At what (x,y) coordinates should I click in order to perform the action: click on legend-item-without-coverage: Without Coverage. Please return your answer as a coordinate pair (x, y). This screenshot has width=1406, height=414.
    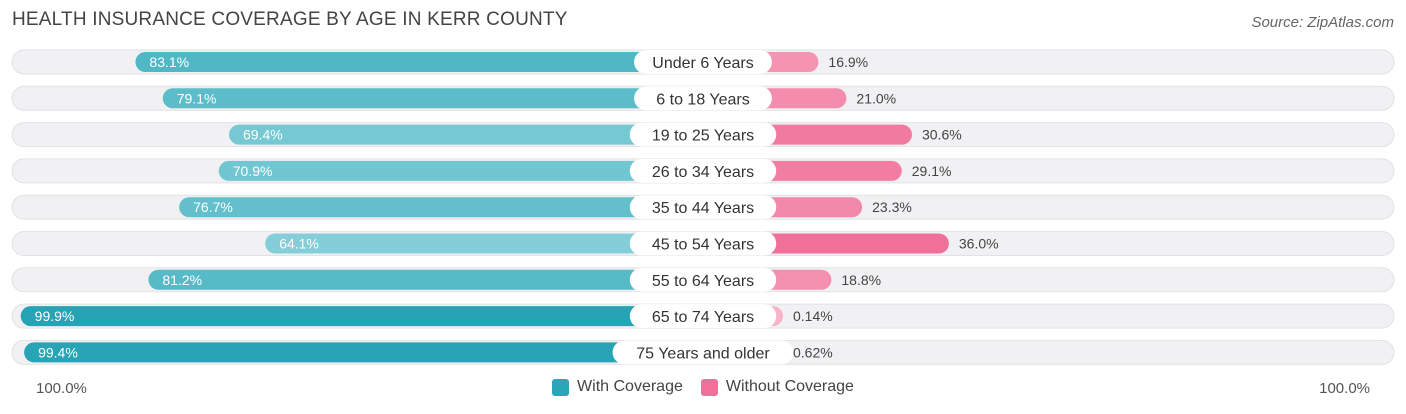
    Looking at the image, I should click on (777, 387).